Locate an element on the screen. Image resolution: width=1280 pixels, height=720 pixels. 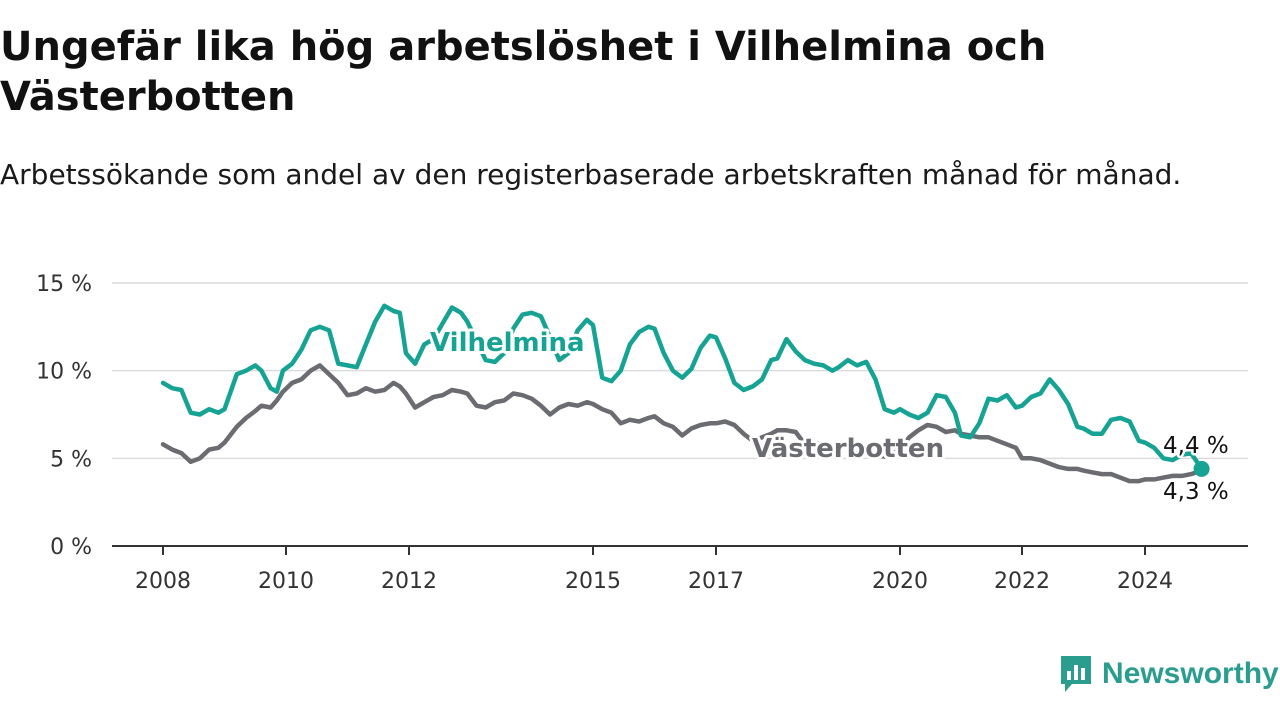
x-tick-label: 2010 is located at coordinates (286, 581).